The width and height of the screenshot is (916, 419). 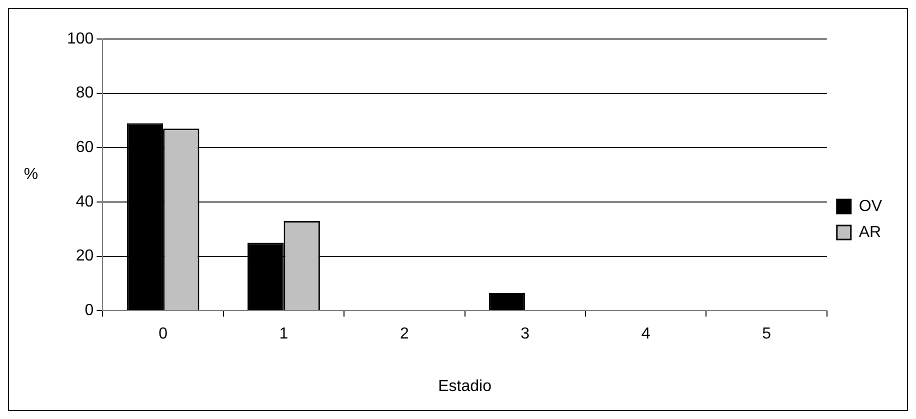 I want to click on y-tick-label: 0, so click(x=89, y=311).